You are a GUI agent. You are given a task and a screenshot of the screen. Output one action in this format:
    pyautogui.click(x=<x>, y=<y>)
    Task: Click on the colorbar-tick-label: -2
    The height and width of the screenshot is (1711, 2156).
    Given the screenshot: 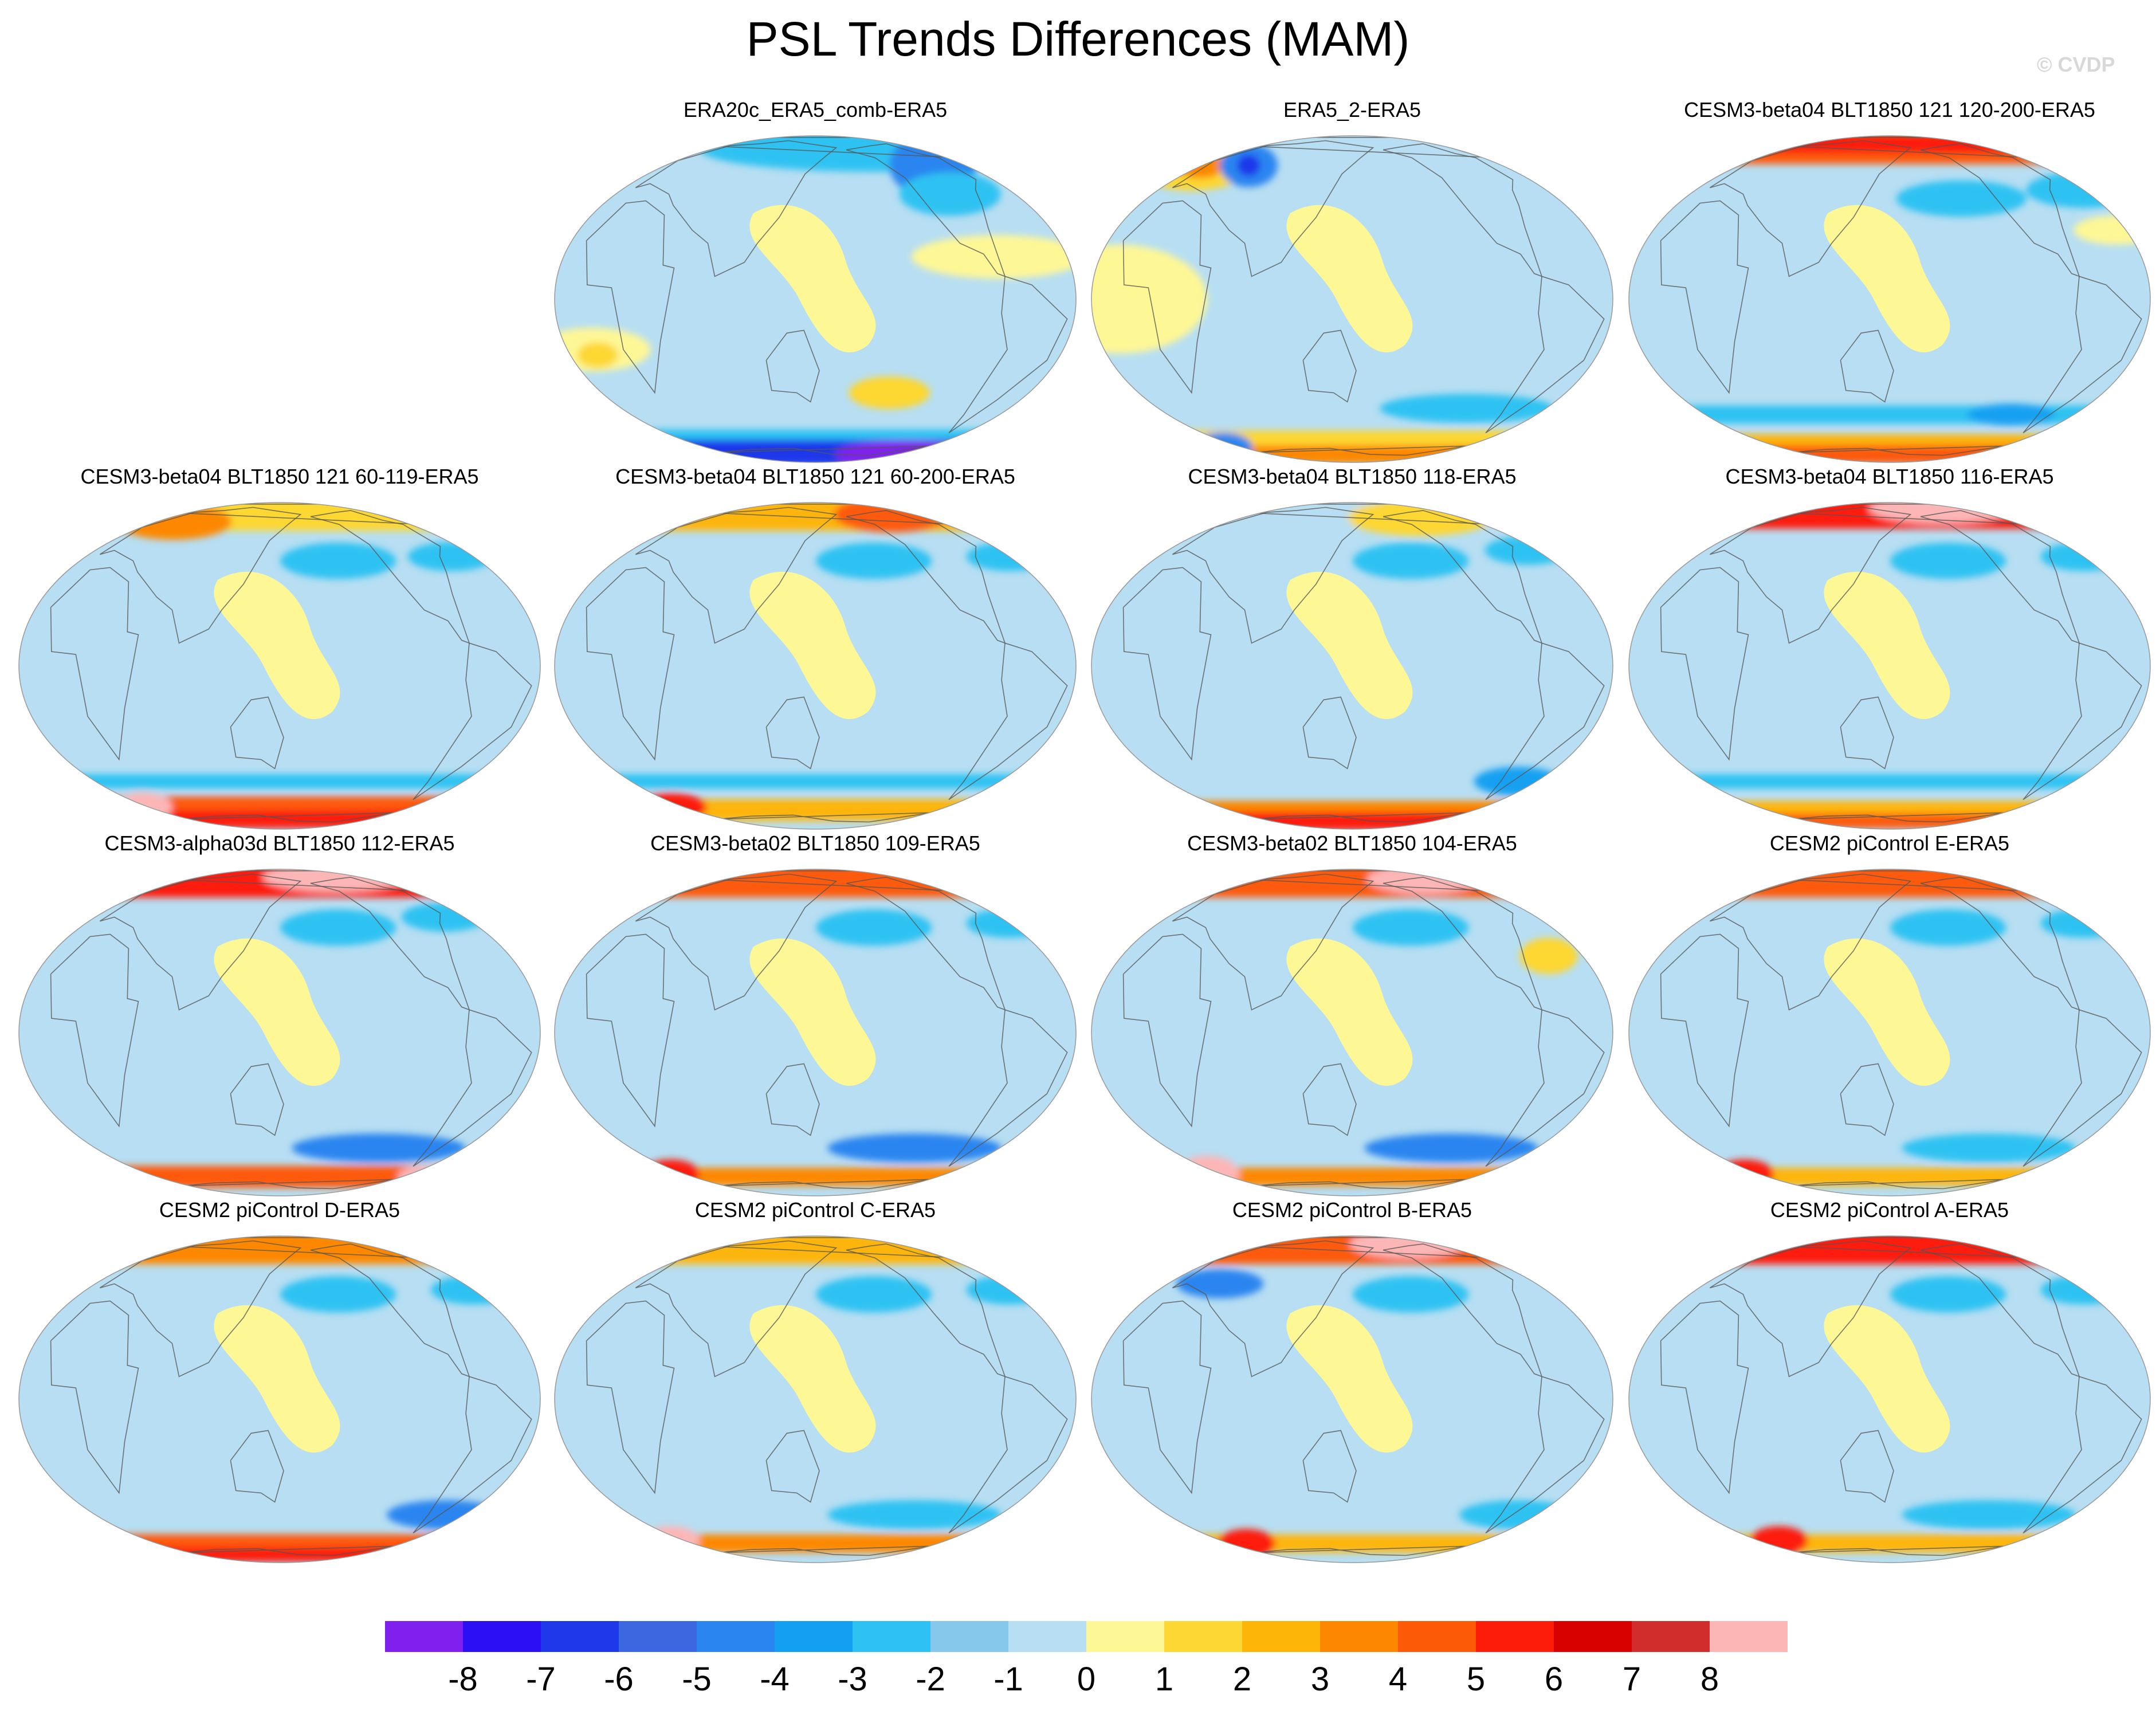 What is the action you would take?
    pyautogui.click(x=930, y=1679)
    